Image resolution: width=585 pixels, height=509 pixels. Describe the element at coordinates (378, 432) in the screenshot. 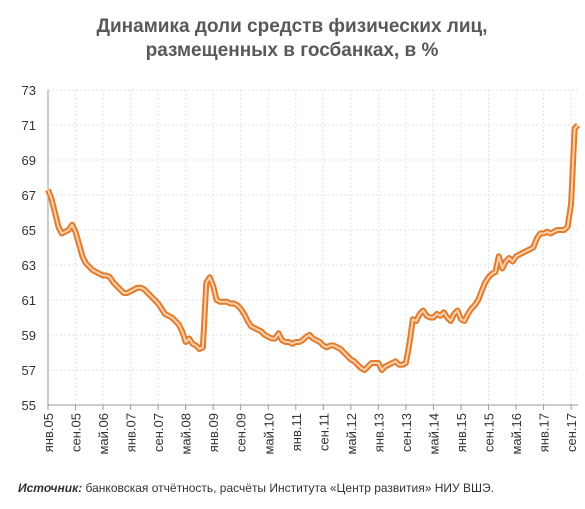

I see `x-tick-label: янв.13` at that location.